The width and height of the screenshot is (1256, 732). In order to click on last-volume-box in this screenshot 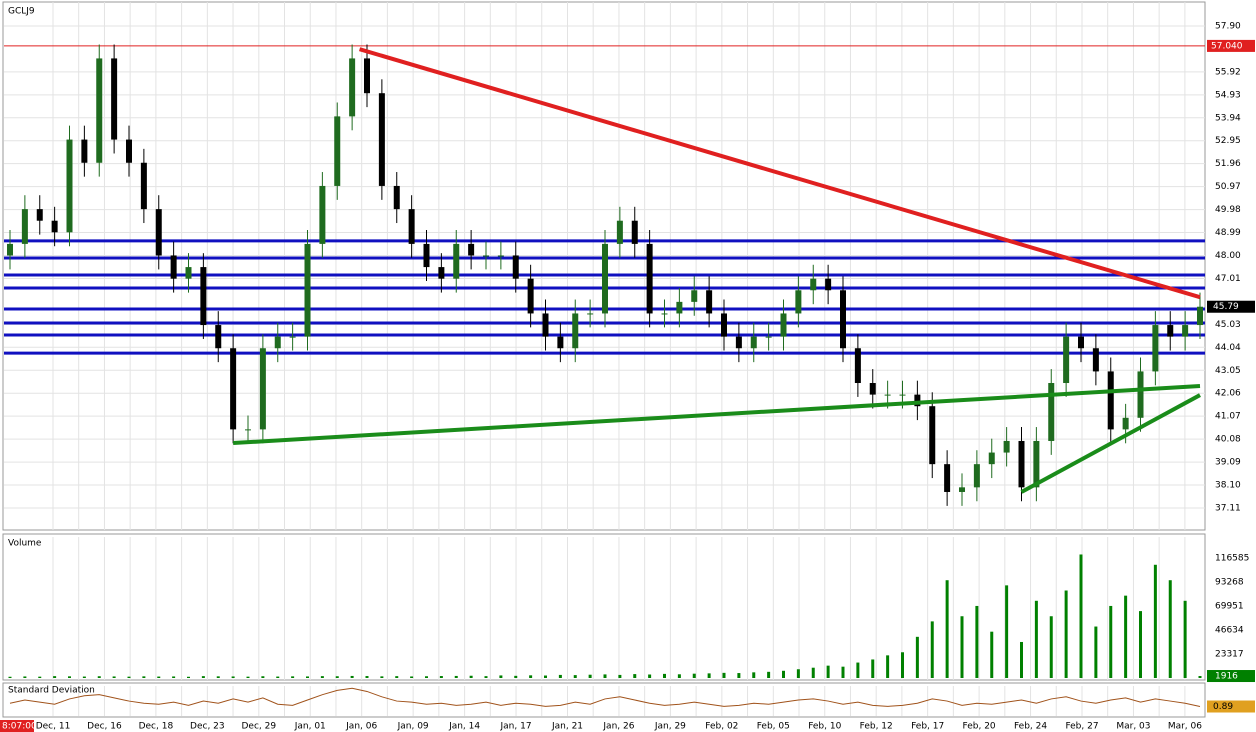, I will do `click(1231, 676)`.